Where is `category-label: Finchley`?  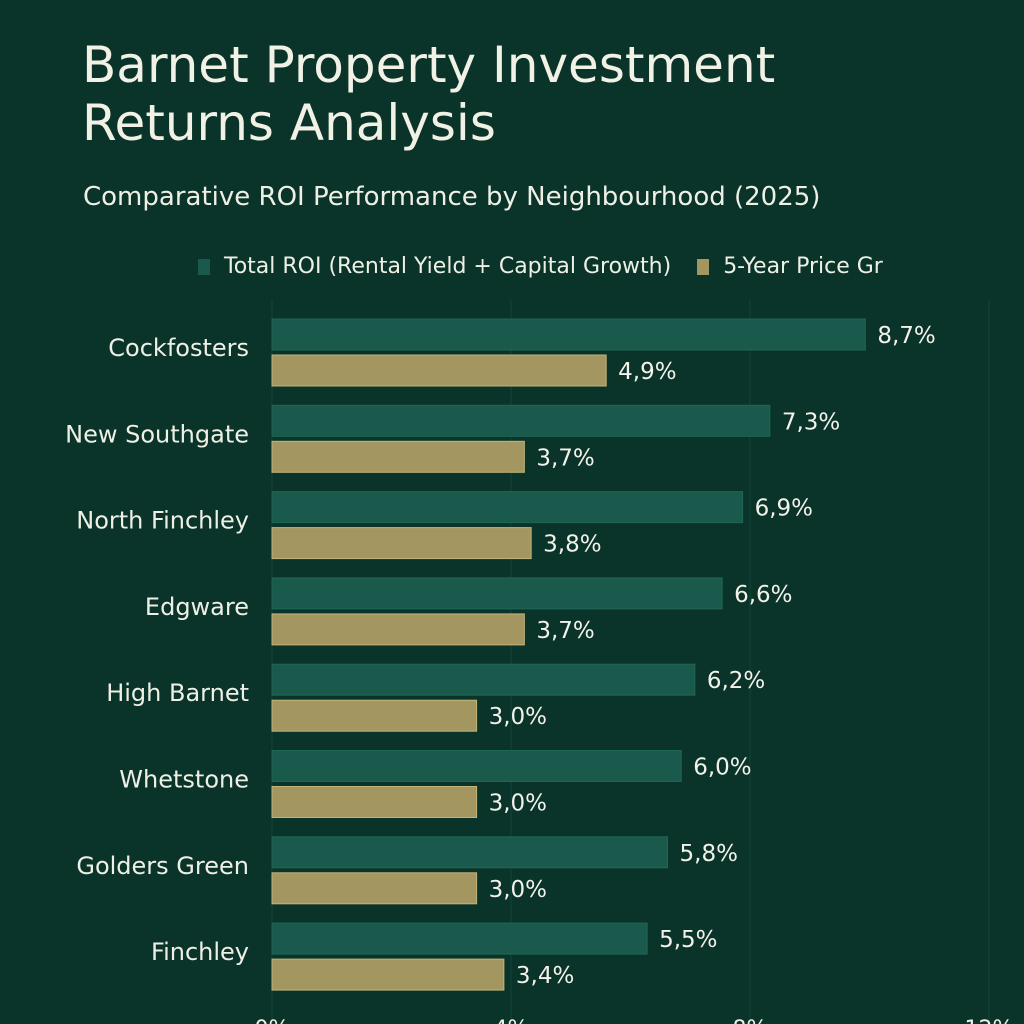
category-label: Finchley is located at coordinates (200, 952).